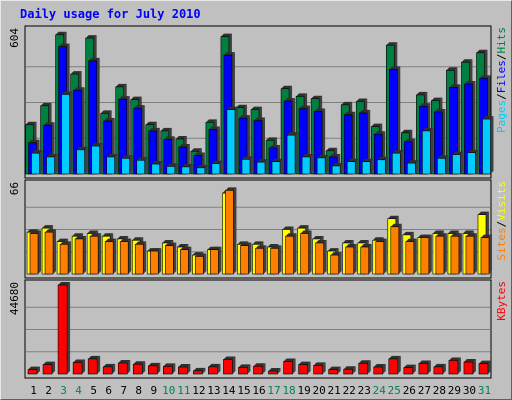  What do you see at coordinates (123, 390) in the screenshot?
I see `x-tick-day-7: 7` at bounding box center [123, 390].